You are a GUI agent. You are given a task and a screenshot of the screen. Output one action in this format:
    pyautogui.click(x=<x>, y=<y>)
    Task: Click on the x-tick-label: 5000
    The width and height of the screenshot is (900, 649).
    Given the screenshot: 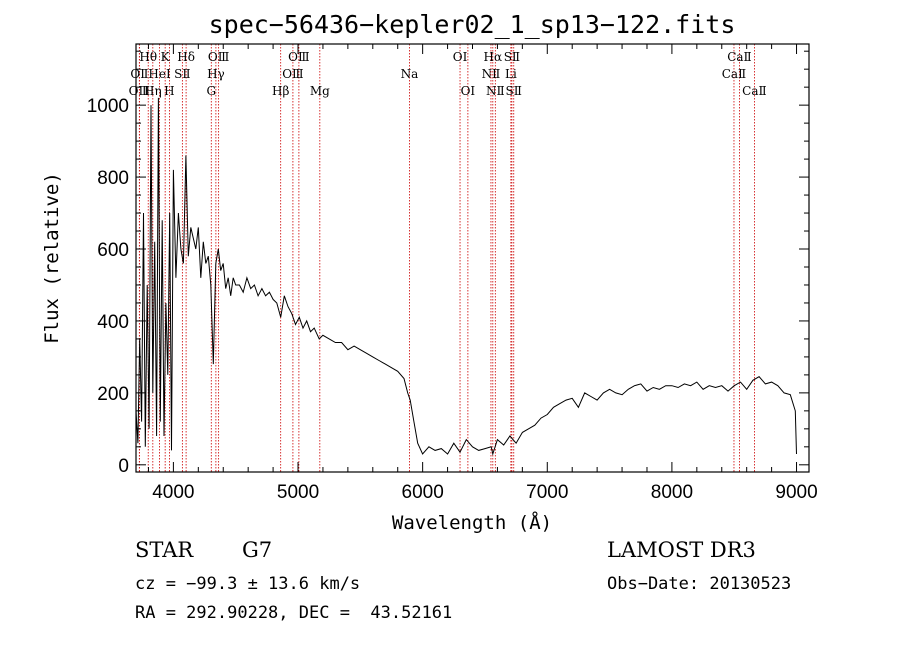 What is the action you would take?
    pyautogui.click(x=298, y=492)
    